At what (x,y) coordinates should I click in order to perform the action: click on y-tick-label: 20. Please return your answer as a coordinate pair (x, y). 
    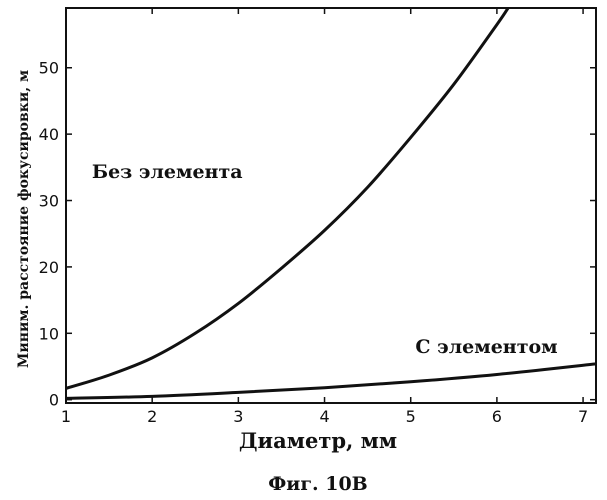
    Looking at the image, I should click on (49, 267).